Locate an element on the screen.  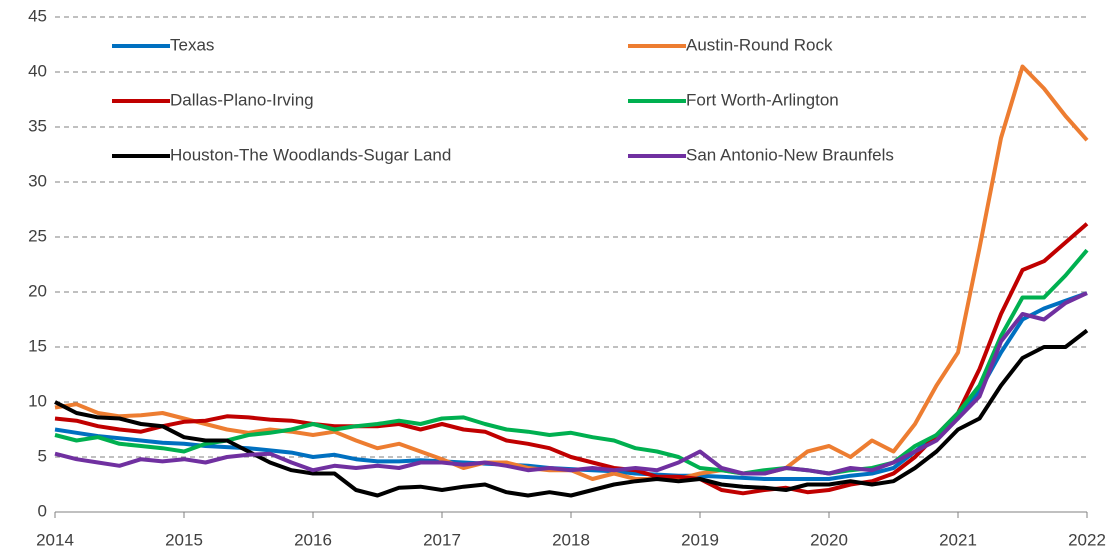
y-tick-label: 15 is located at coordinates (37, 345).